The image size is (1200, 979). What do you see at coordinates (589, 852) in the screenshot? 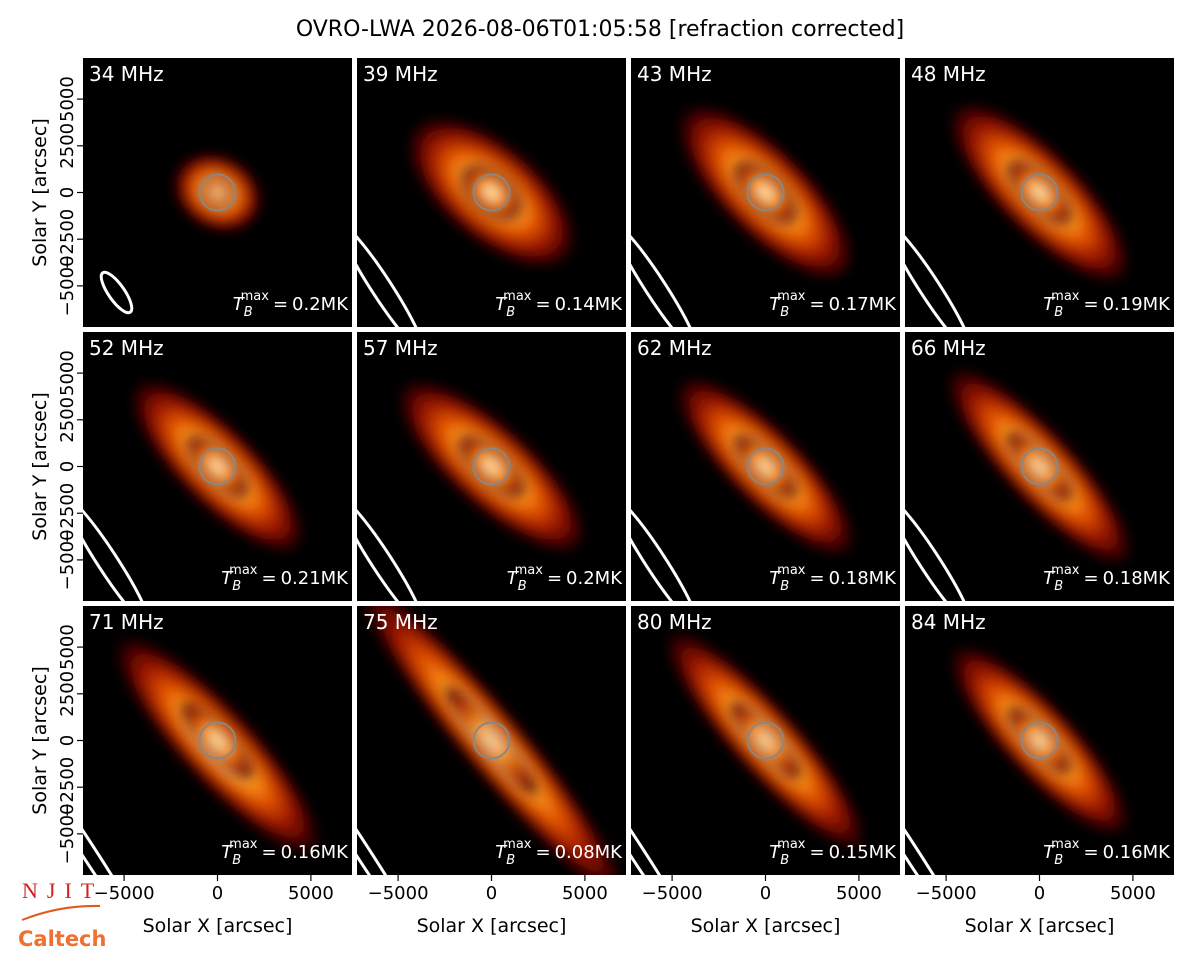
I see `tb-value: 0.08MK` at bounding box center [589, 852].